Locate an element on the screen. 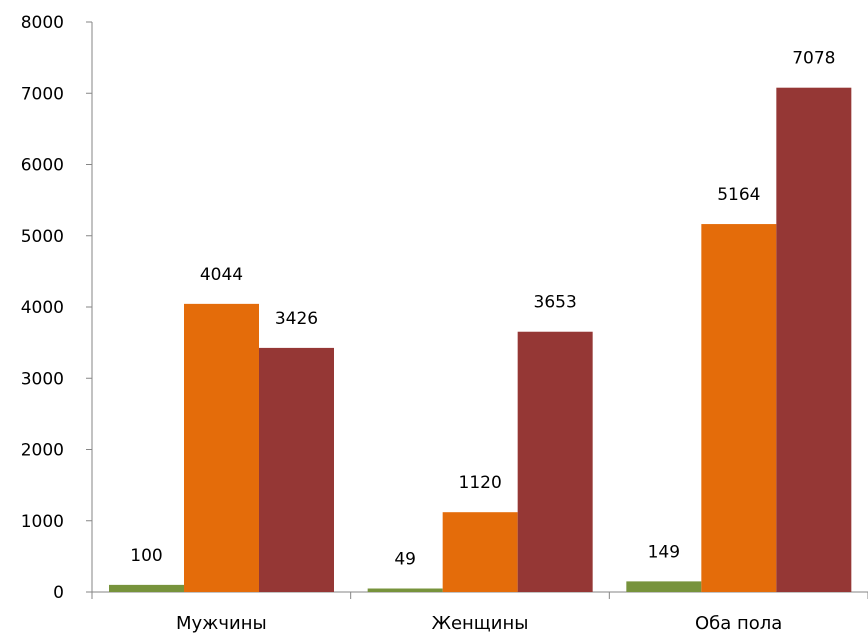  data-label: 3426 is located at coordinates (296, 319).